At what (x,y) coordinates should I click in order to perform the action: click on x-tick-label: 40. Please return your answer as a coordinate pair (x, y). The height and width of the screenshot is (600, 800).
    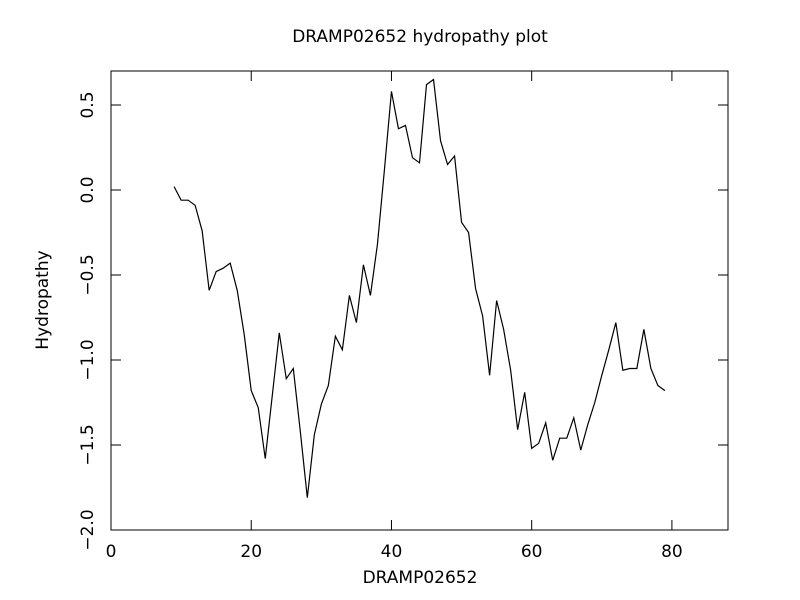
    Looking at the image, I should click on (392, 552).